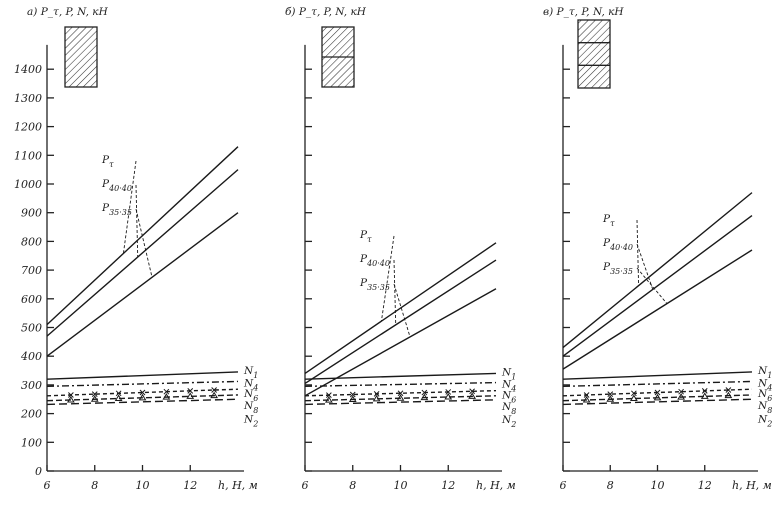 This screenshot has height=531, width=776. I want to click on y-tick-label: 1400, so click(28, 69).